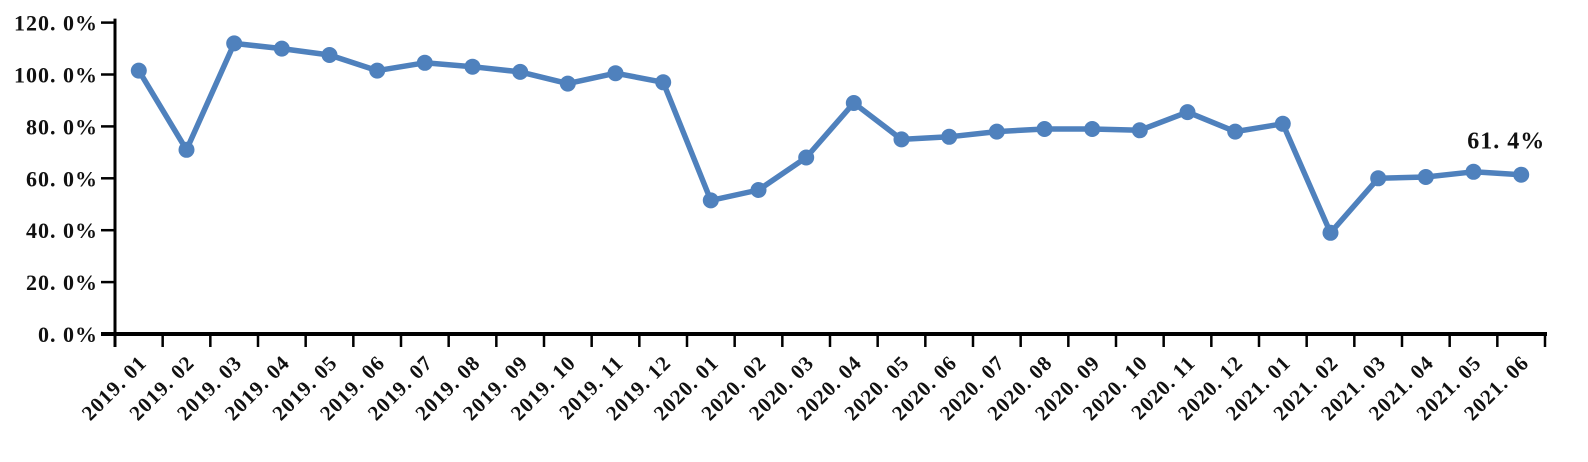  Describe the element at coordinates (62, 282) in the screenshot. I see `y-axis-tick-label: 20. 0%` at that location.